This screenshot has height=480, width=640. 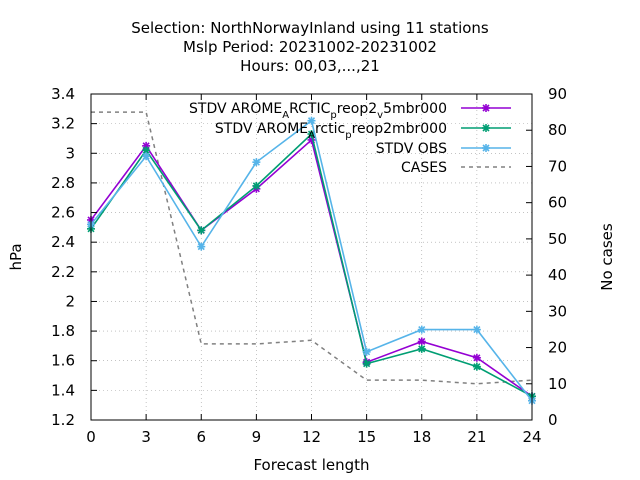 What do you see at coordinates (63, 272) in the screenshot?
I see `y-tick-label: 2.2` at bounding box center [63, 272].